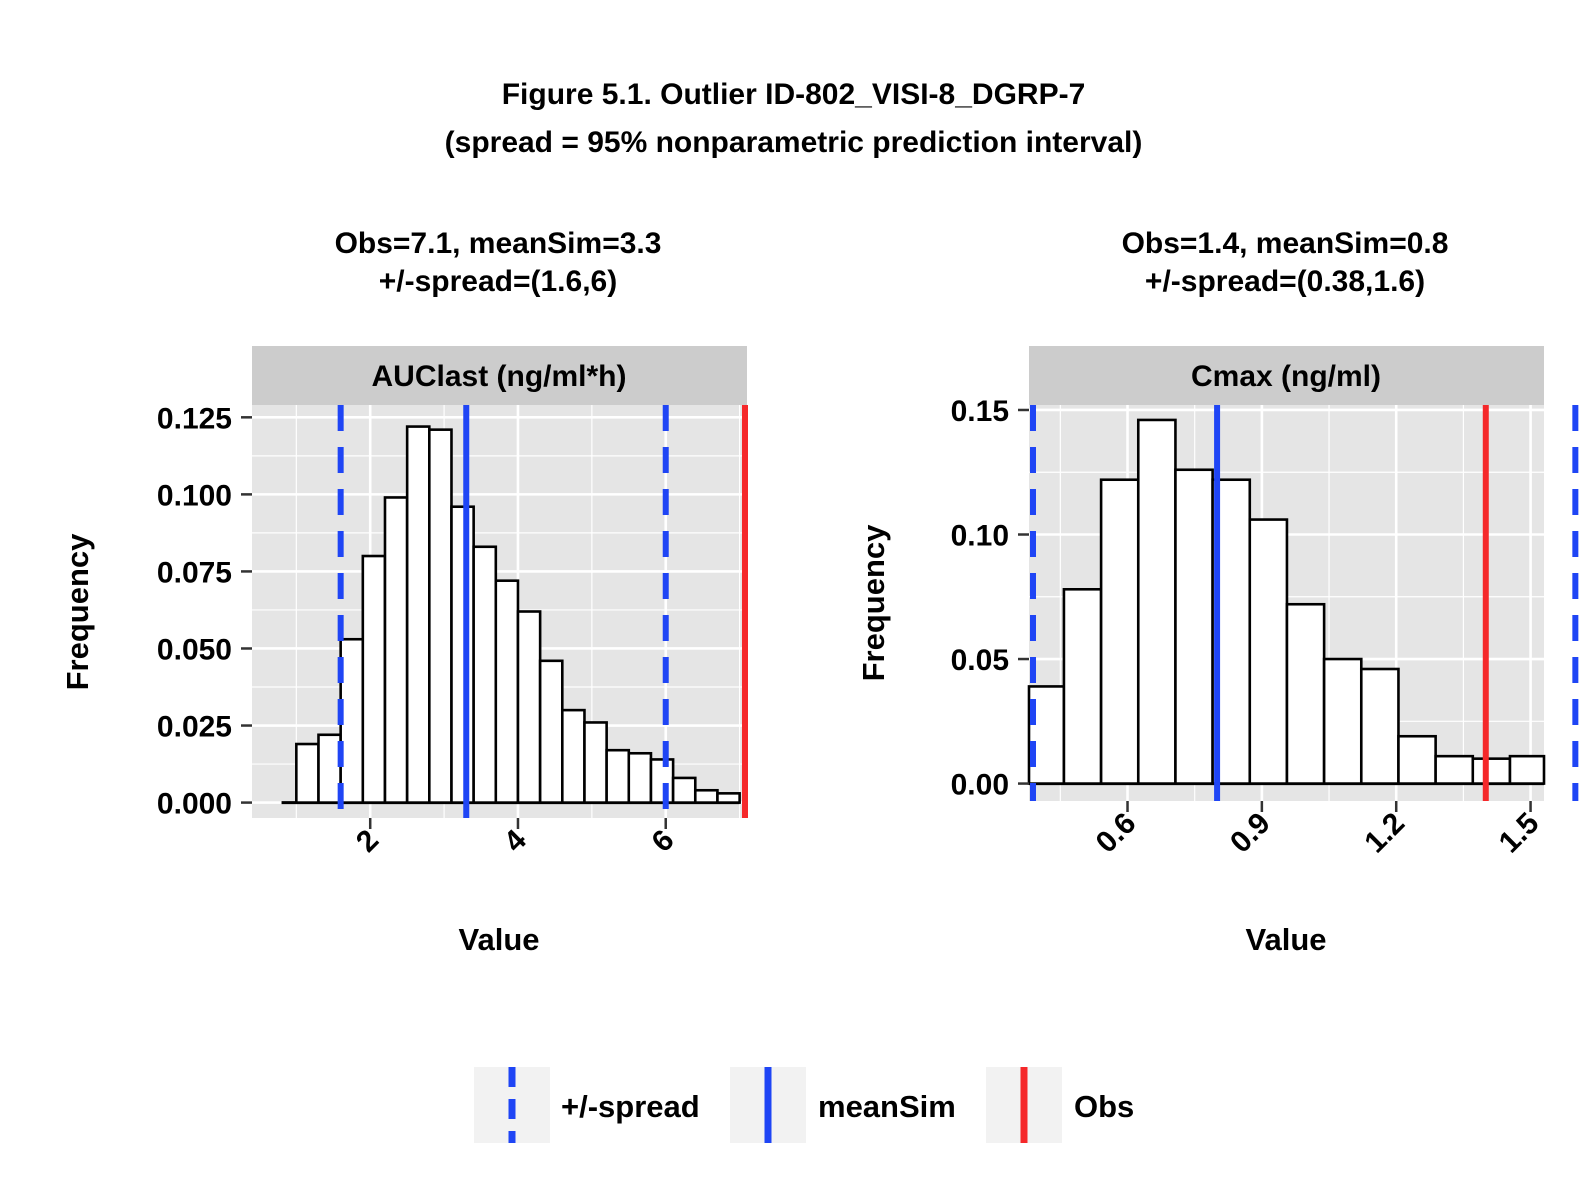 The width and height of the screenshot is (1587, 1189). Describe the element at coordinates (793, 94) in the screenshot. I see `figure-title: Figure 5.1. Outlier ID-802_VISI-8_DGRP-7` at that location.